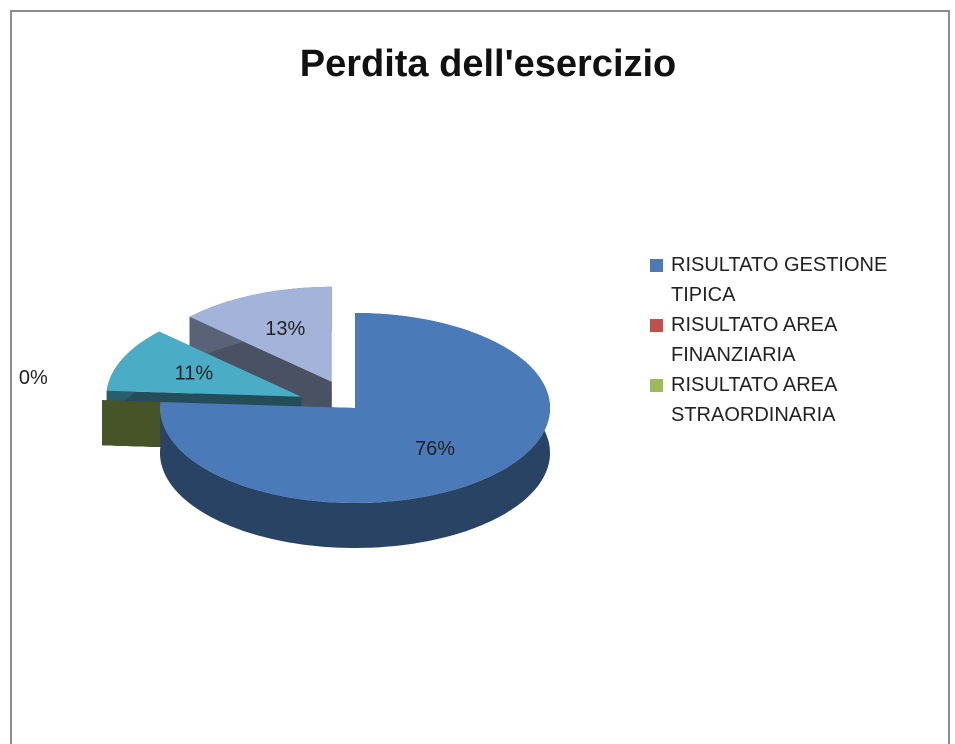  Describe the element at coordinates (435, 449) in the screenshot. I see `data-label: 76%` at that location.